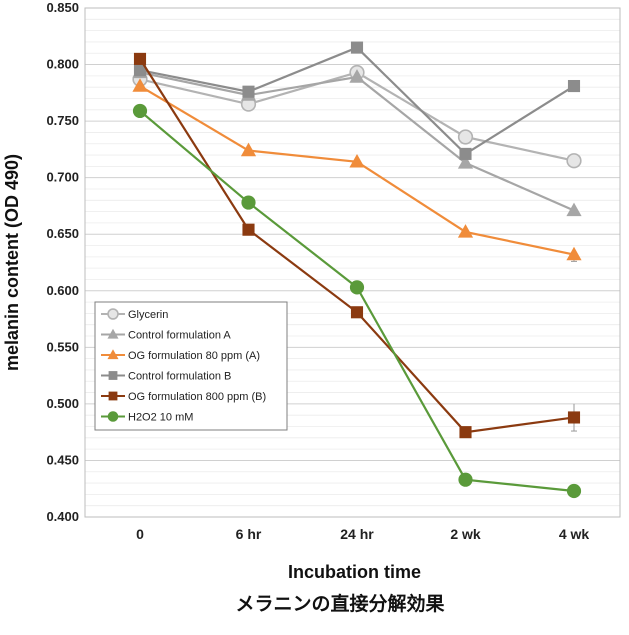 Image resolution: width=629 pixels, height=635 pixels. I want to click on y-tick-label: 0.600, so click(62, 290).